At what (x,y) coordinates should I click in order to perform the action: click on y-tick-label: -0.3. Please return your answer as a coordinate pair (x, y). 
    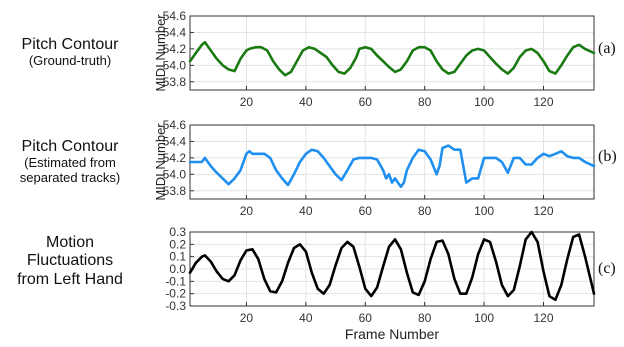
    Looking at the image, I should click on (175, 306).